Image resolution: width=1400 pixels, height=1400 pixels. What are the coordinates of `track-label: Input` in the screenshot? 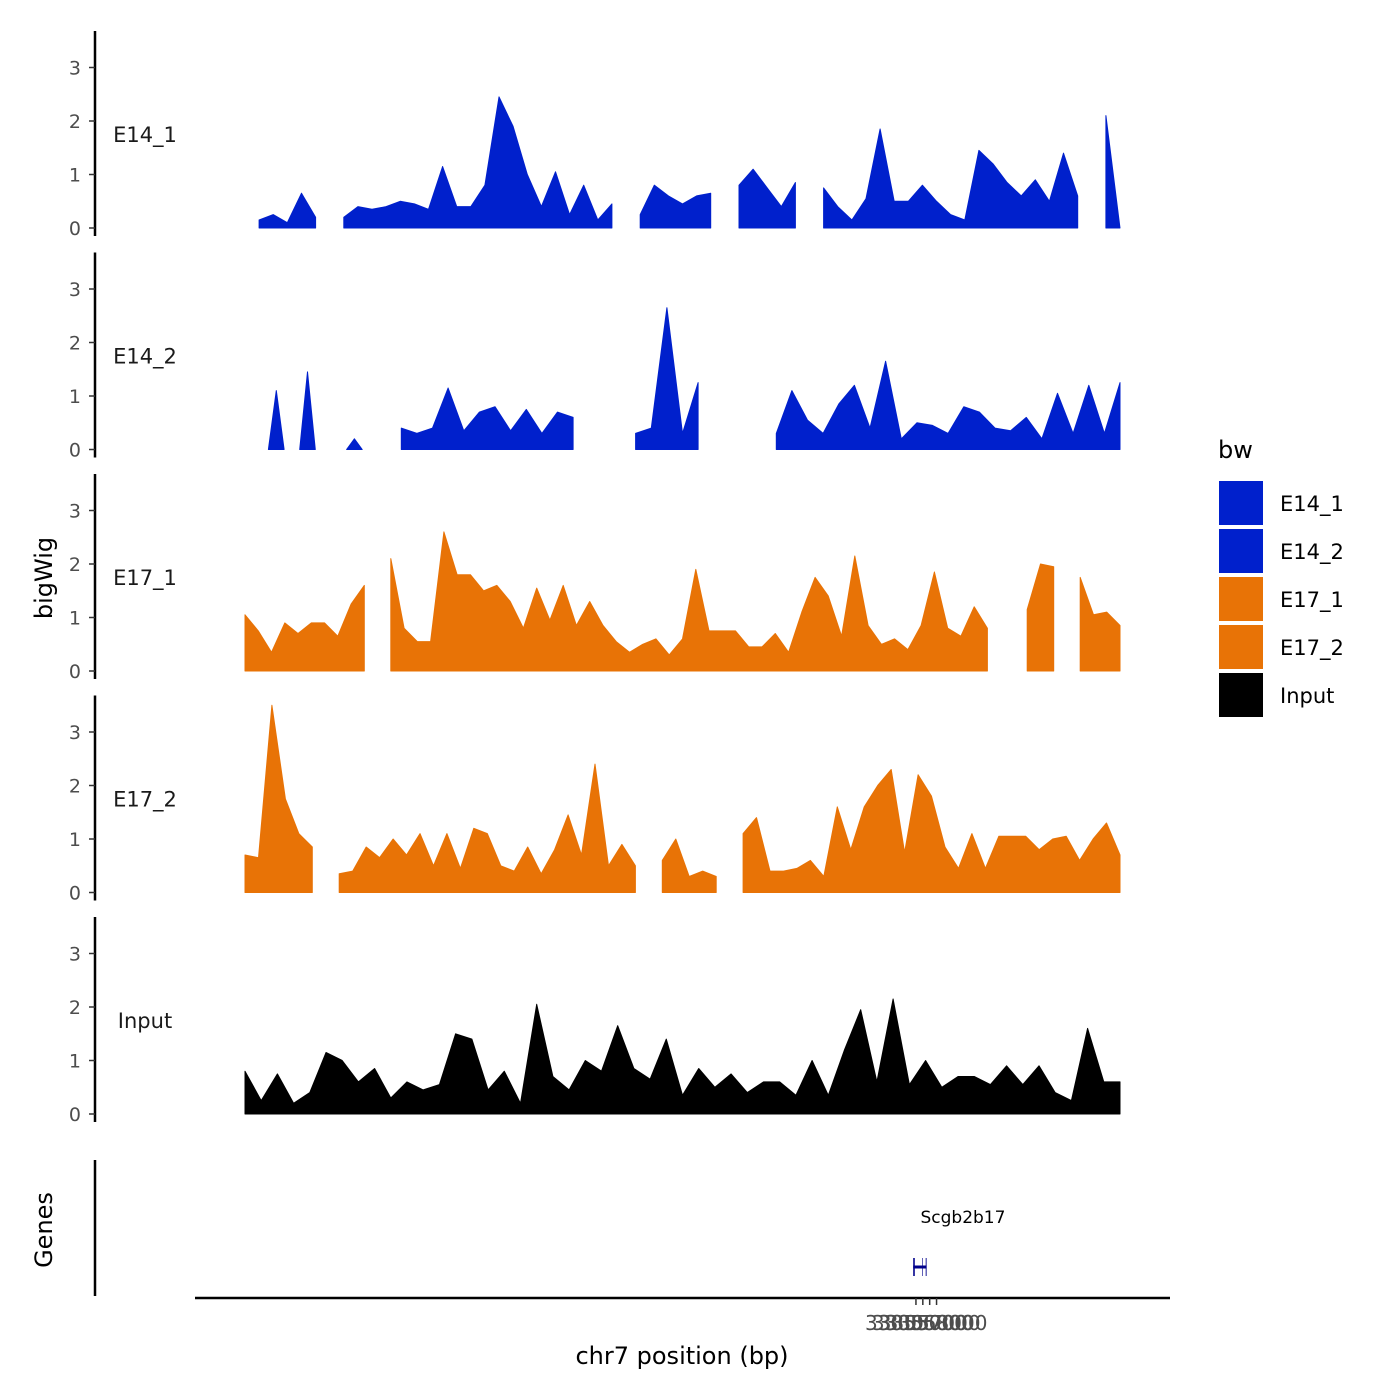 It's located at (145, 1021).